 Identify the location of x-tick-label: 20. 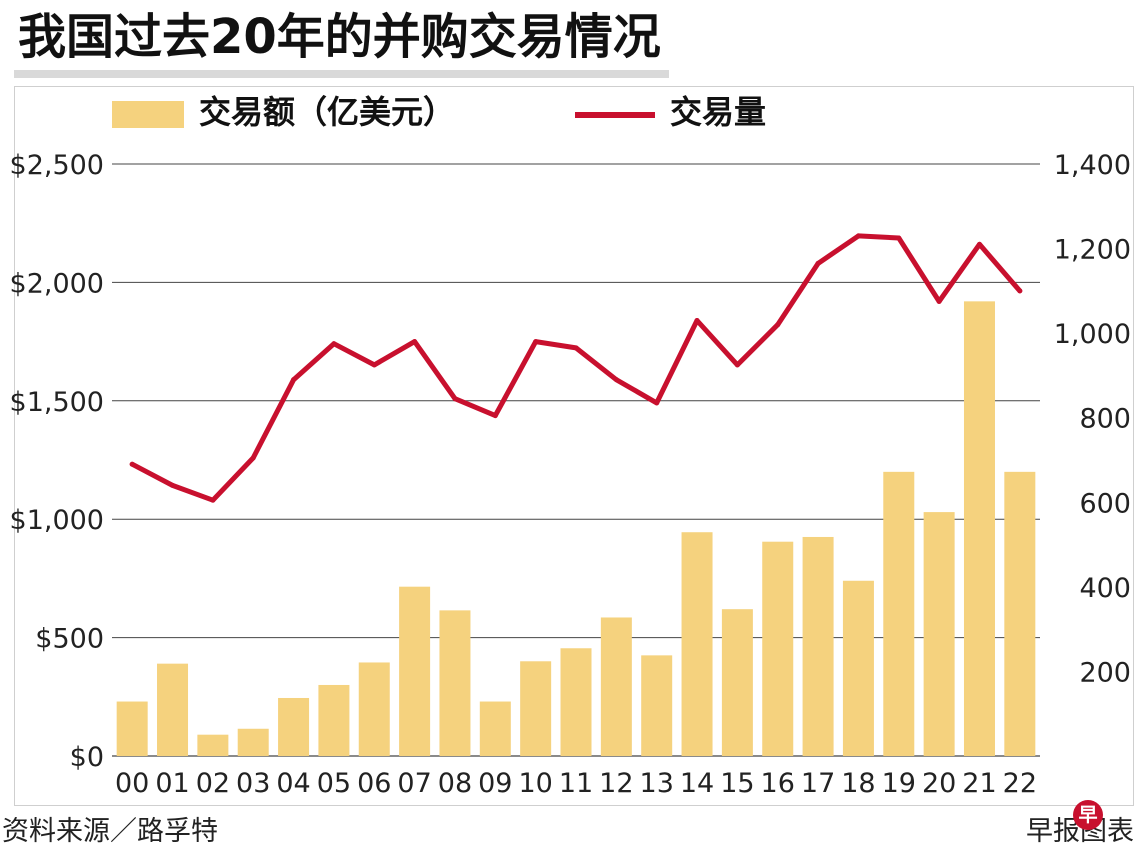
(939, 783).